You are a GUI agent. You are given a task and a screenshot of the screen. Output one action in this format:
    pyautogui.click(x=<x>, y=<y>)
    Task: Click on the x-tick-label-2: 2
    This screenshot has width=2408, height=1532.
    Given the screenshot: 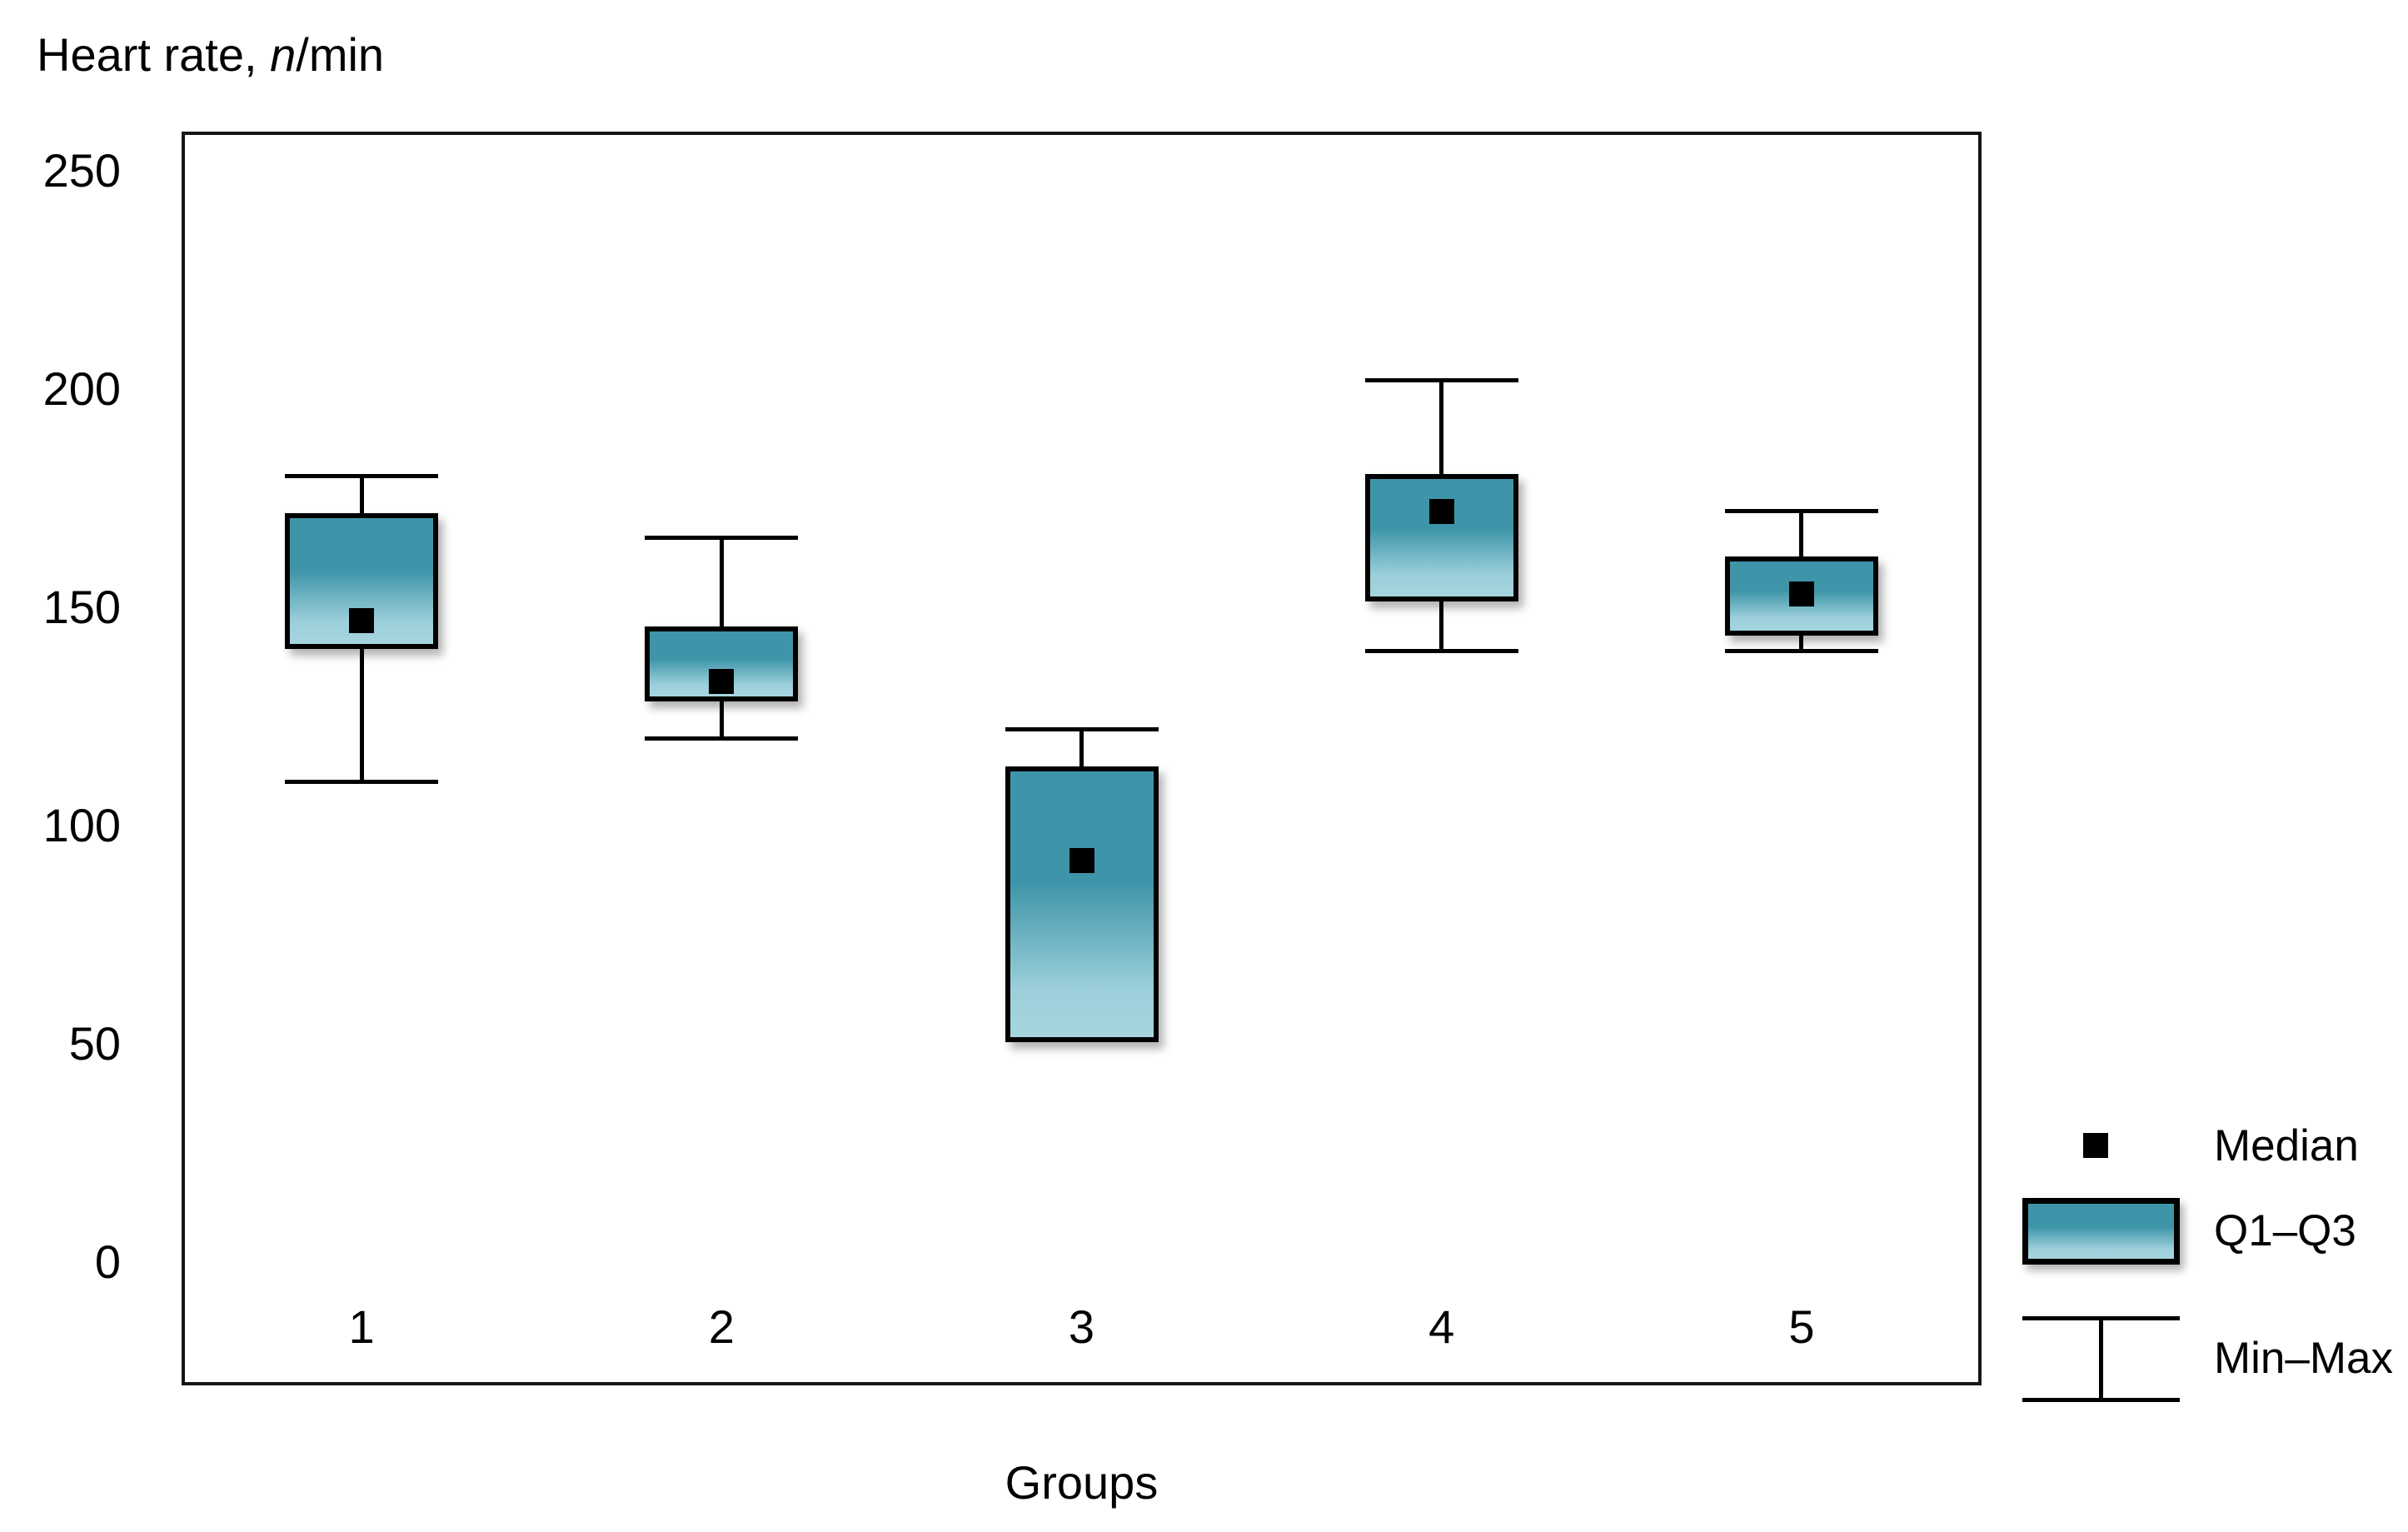 What is the action you would take?
    pyautogui.click(x=721, y=1327)
    